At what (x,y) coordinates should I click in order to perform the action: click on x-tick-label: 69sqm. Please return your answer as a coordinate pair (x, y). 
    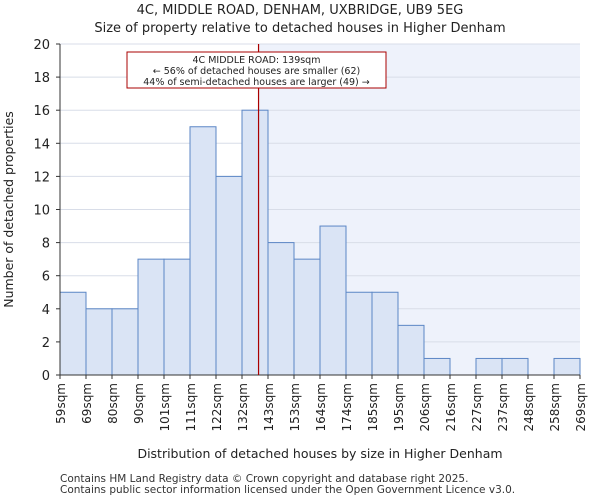
    Looking at the image, I should click on (87, 403).